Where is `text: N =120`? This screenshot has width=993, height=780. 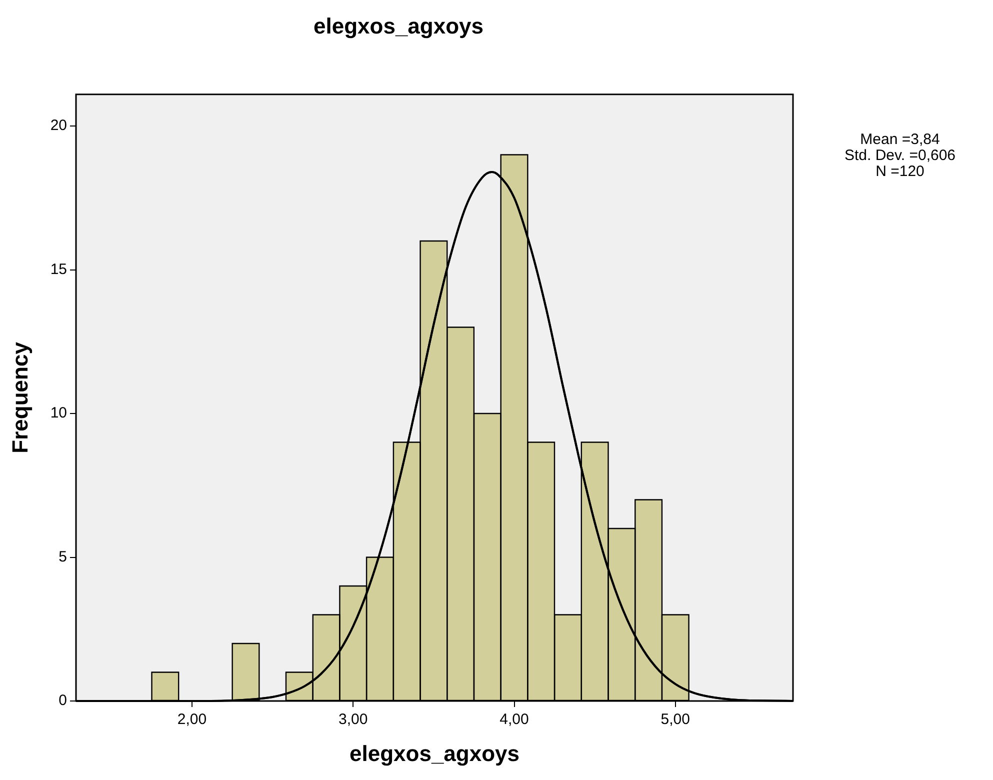 text: N =120 is located at coordinates (900, 171).